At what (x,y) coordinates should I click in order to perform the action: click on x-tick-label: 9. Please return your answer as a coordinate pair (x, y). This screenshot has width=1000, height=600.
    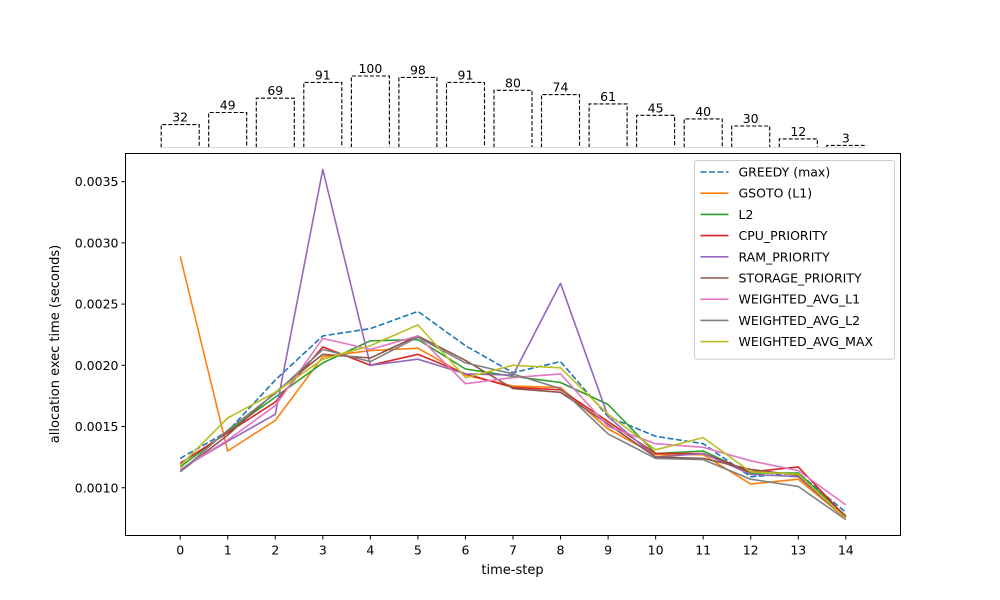
    Looking at the image, I should click on (608, 550).